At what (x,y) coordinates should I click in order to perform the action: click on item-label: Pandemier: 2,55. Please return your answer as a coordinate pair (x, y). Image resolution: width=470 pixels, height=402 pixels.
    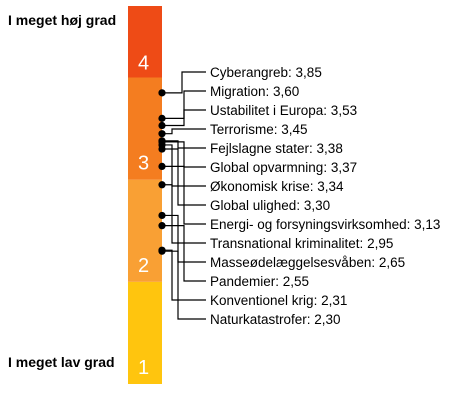
    Looking at the image, I should click on (259, 281).